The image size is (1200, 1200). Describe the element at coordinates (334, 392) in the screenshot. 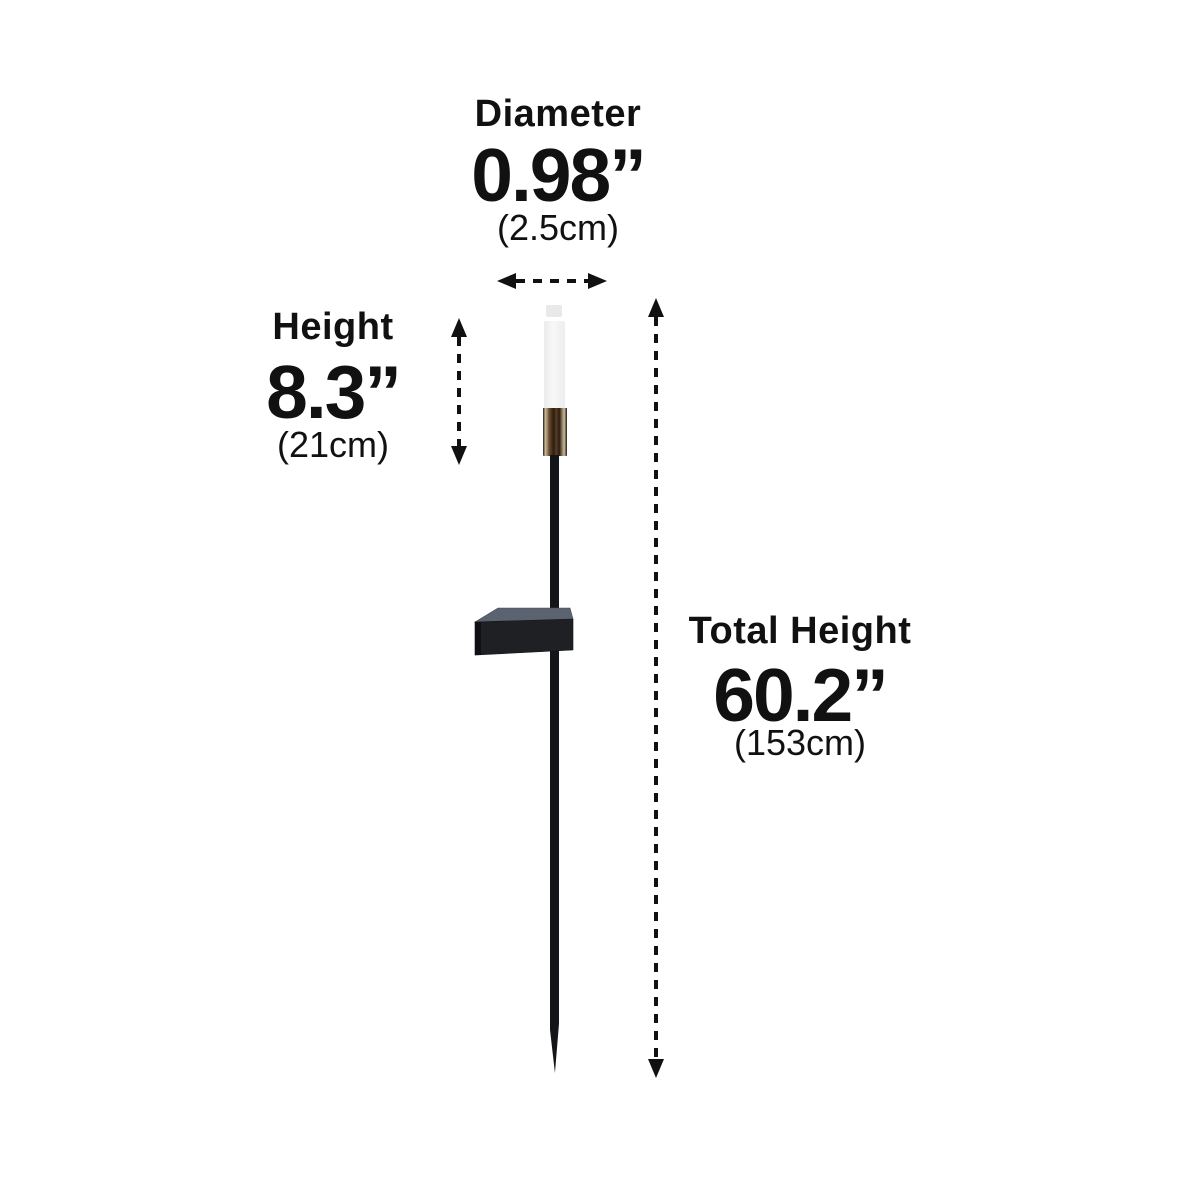

I see `height-value: 8.3”` at that location.